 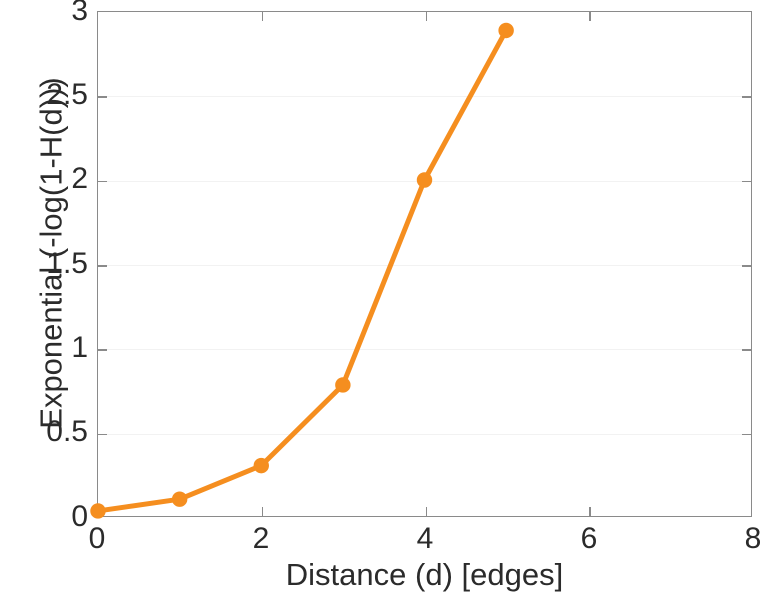 What do you see at coordinates (67, 431) in the screenshot?
I see `y-tick-label-0-5: 0.5` at bounding box center [67, 431].